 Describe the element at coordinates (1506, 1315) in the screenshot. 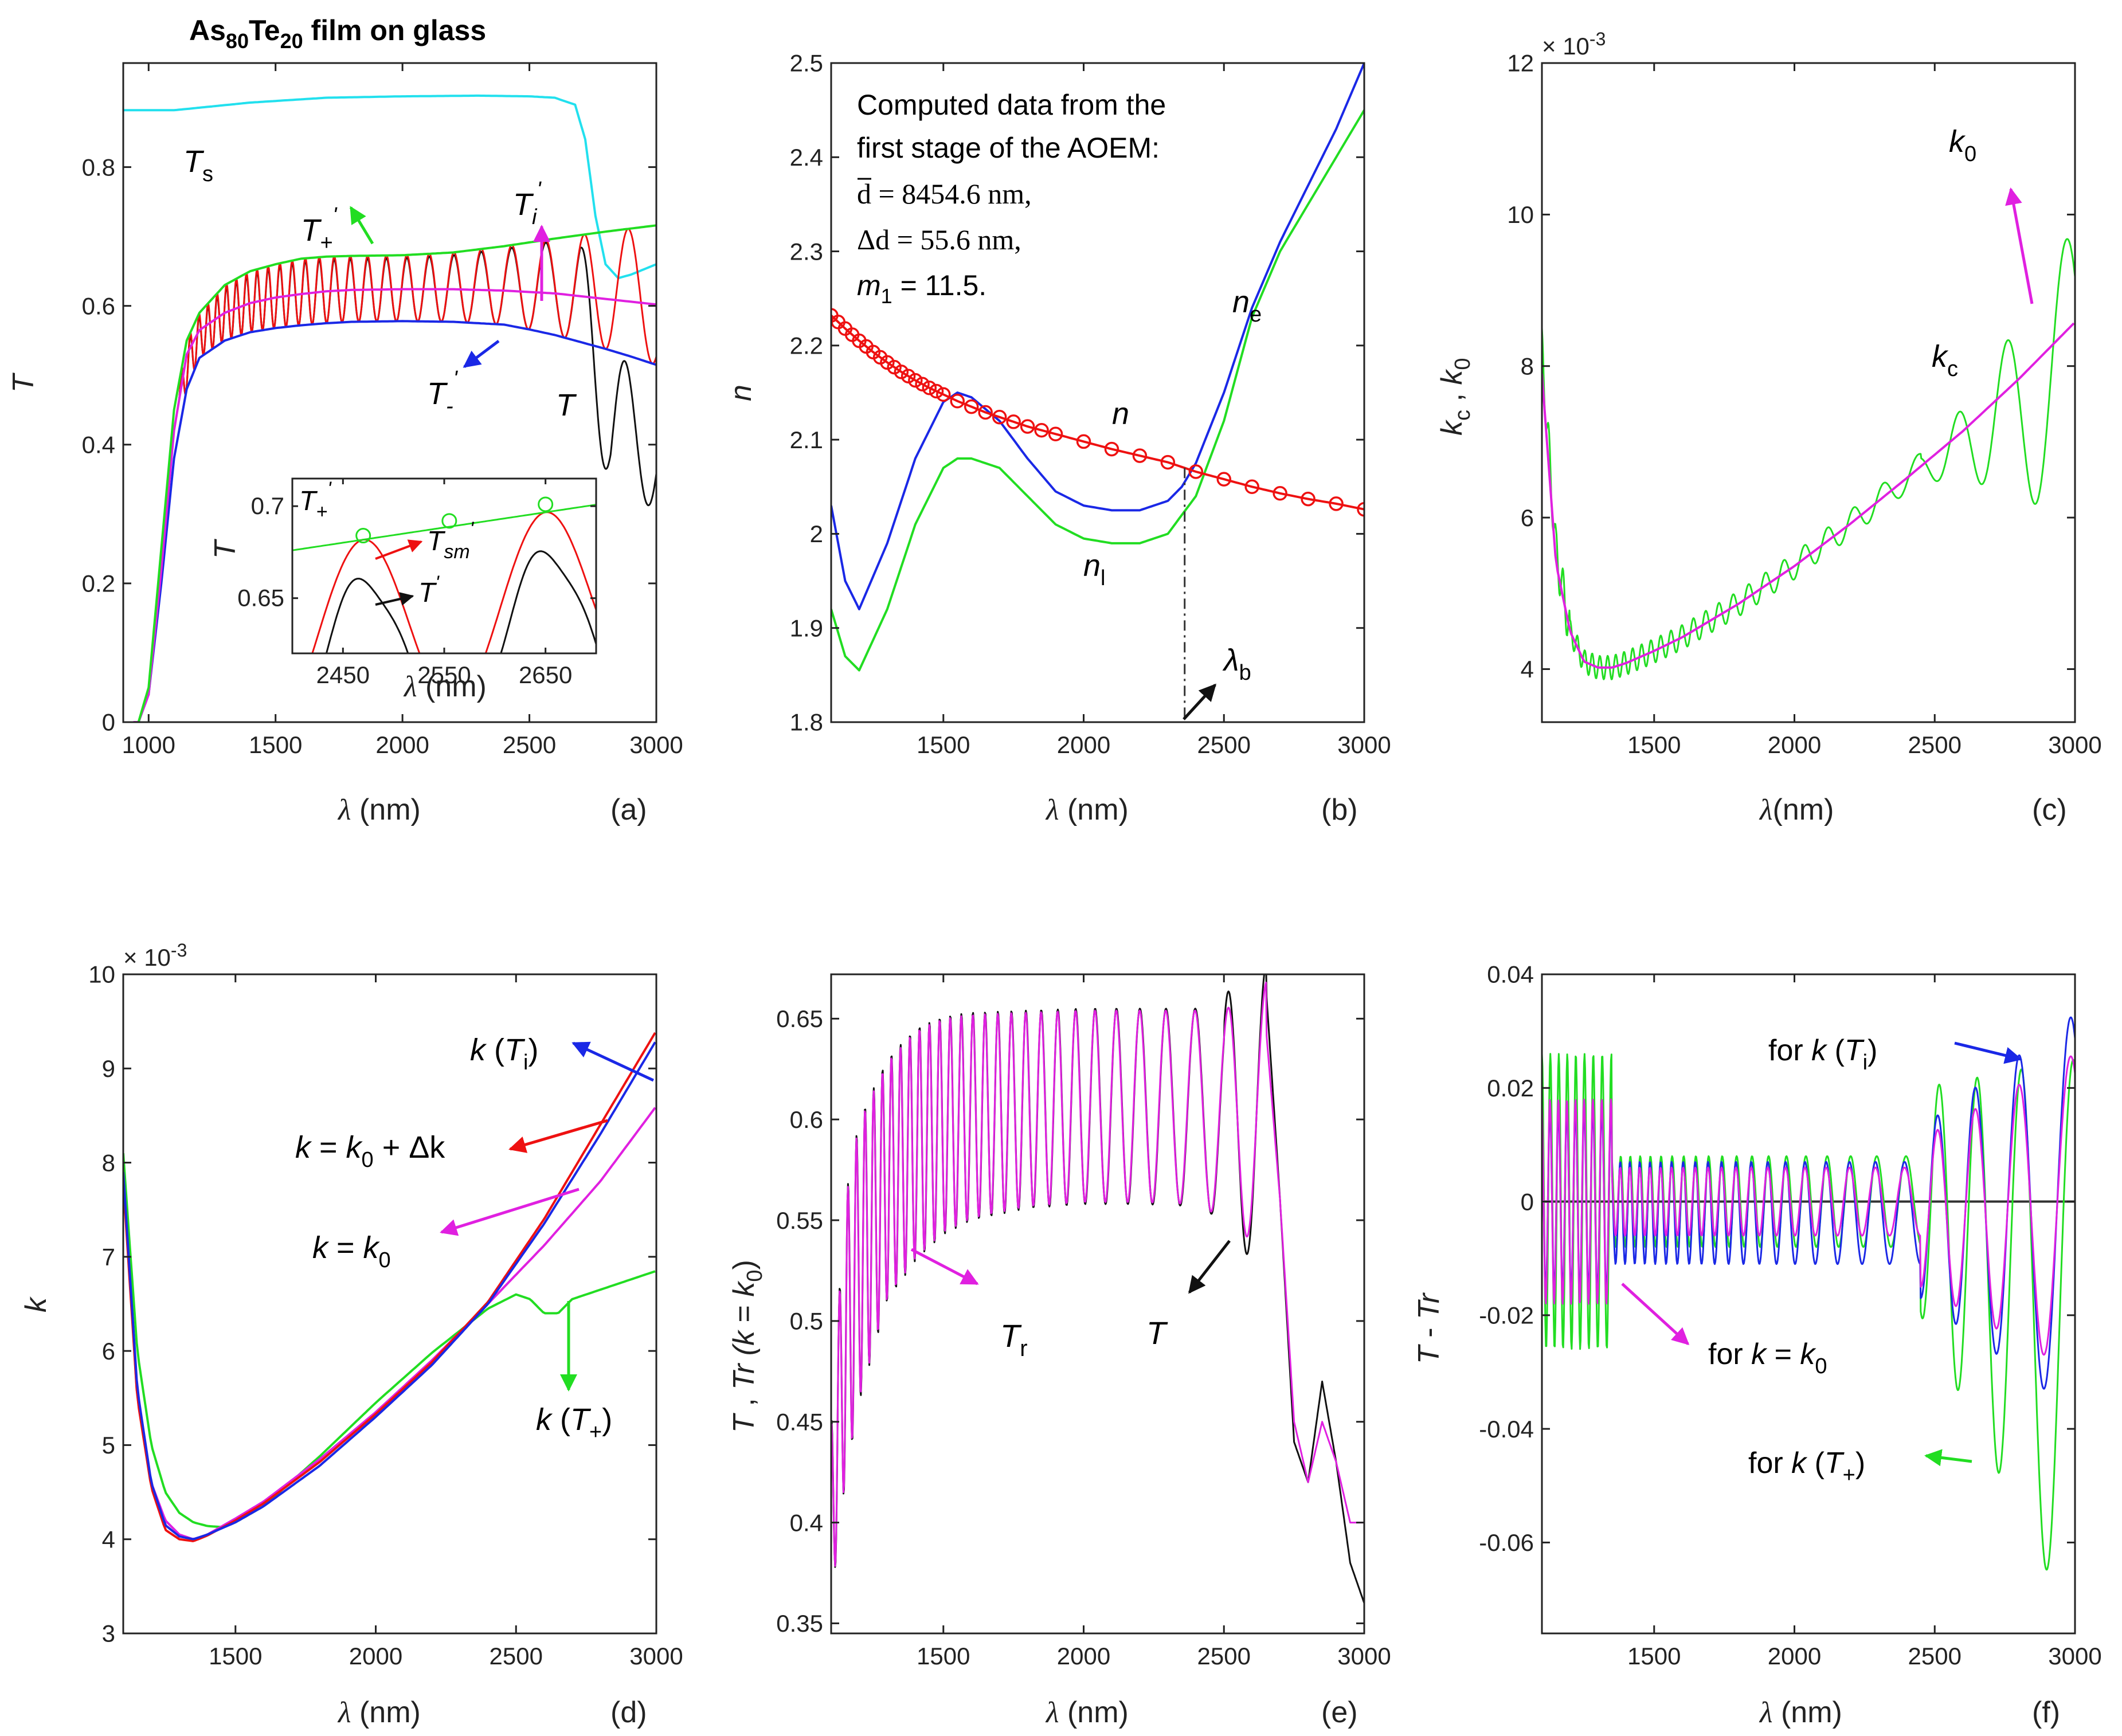

I see `y-tick-label: -0.02` at that location.